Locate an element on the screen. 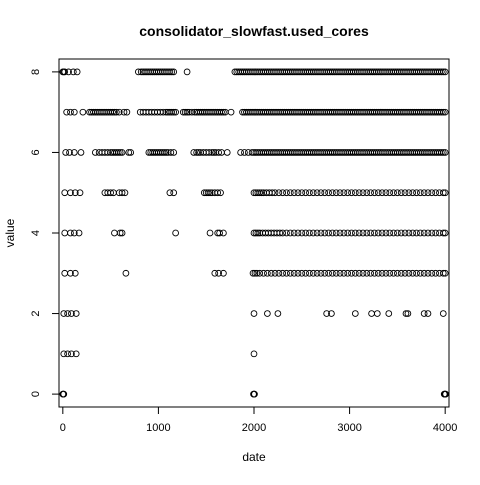 The image size is (480, 485). y-tick-label: 2 is located at coordinates (36, 313).